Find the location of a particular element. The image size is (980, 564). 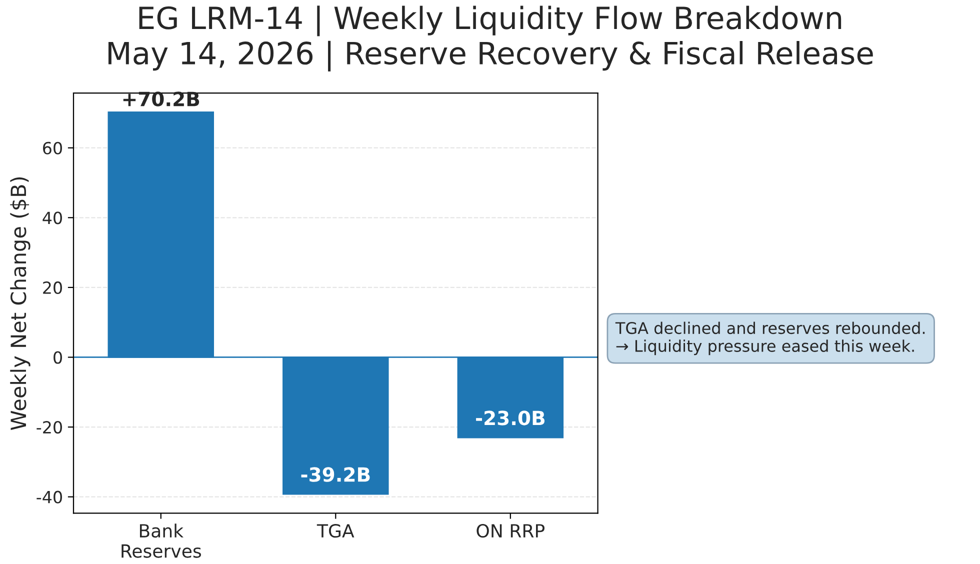

data-label: -23.0B is located at coordinates (510, 418).